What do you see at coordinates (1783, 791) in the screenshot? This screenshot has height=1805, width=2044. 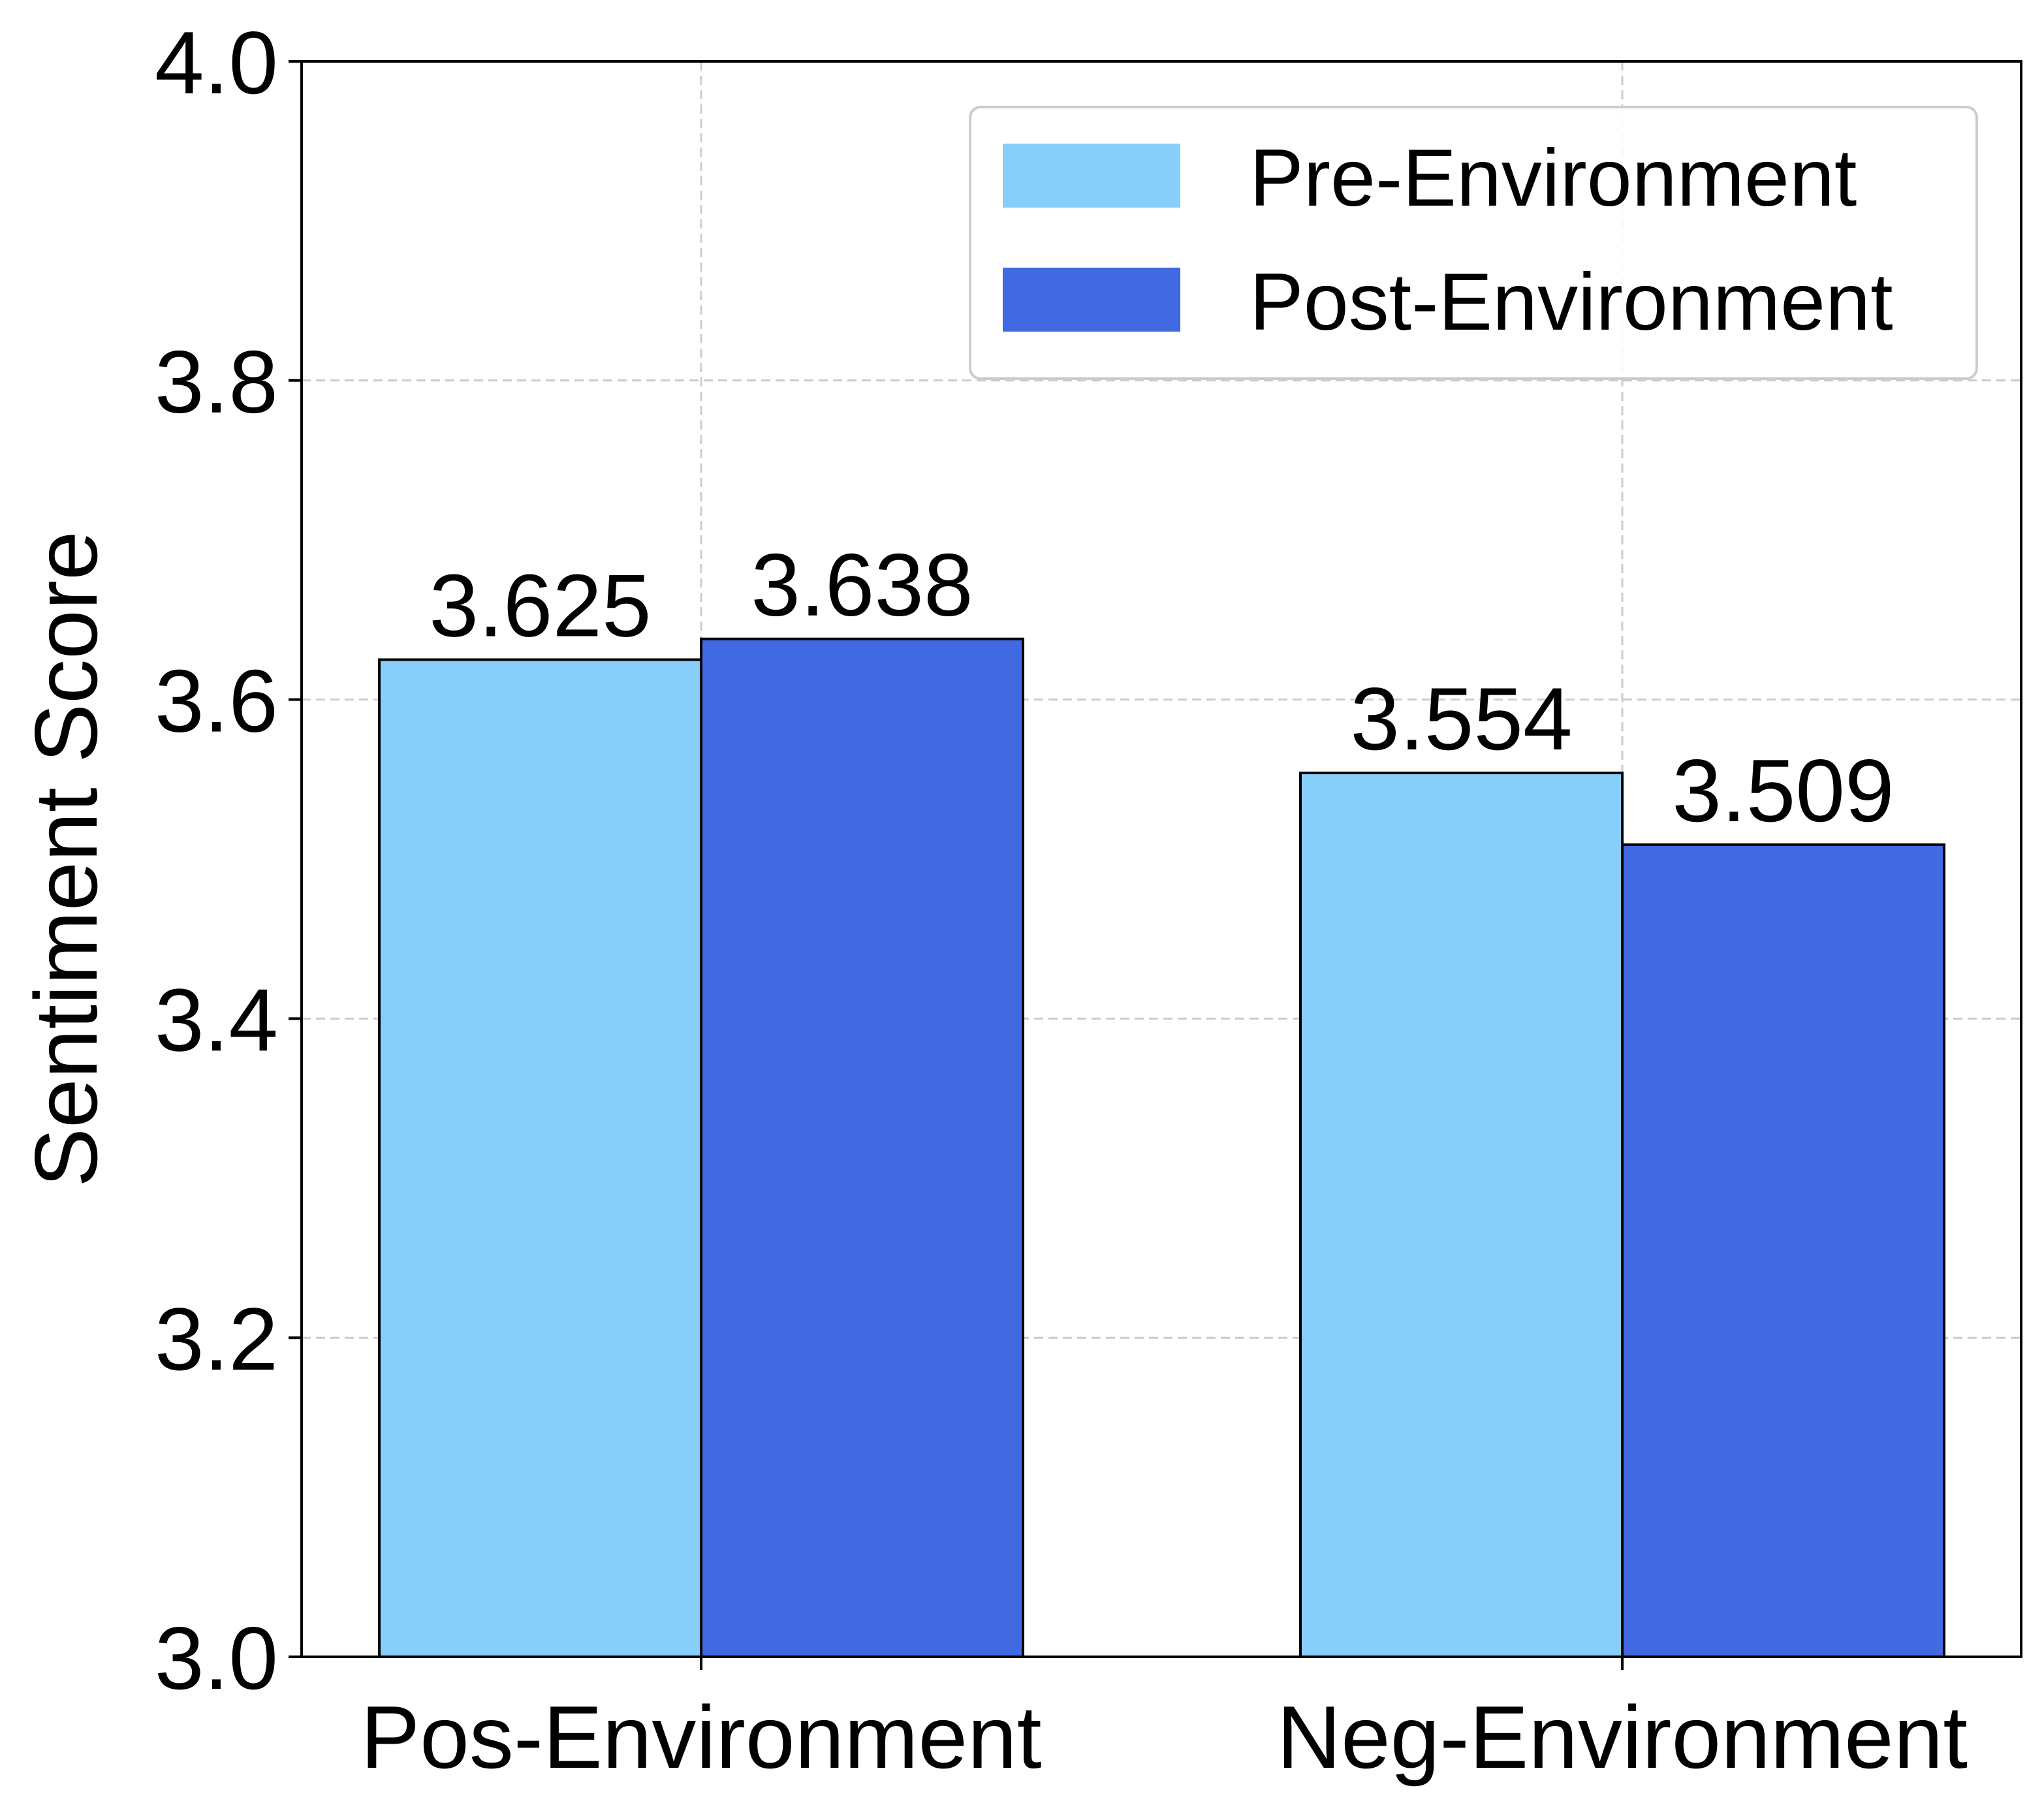 I see `bar-value-label: 3.509` at bounding box center [1783, 791].